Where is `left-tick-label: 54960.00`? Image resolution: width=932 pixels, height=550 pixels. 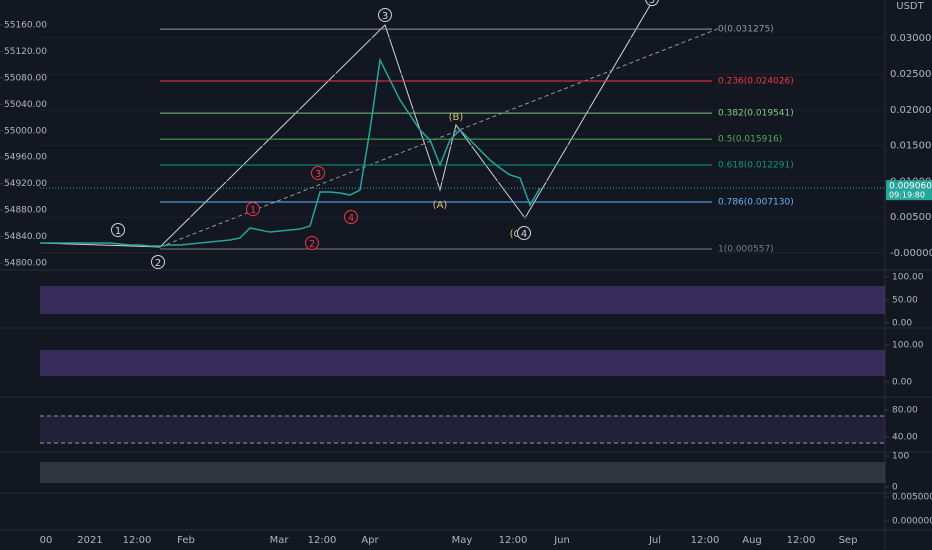
left-tick-label: 54960.00 is located at coordinates (25, 158).